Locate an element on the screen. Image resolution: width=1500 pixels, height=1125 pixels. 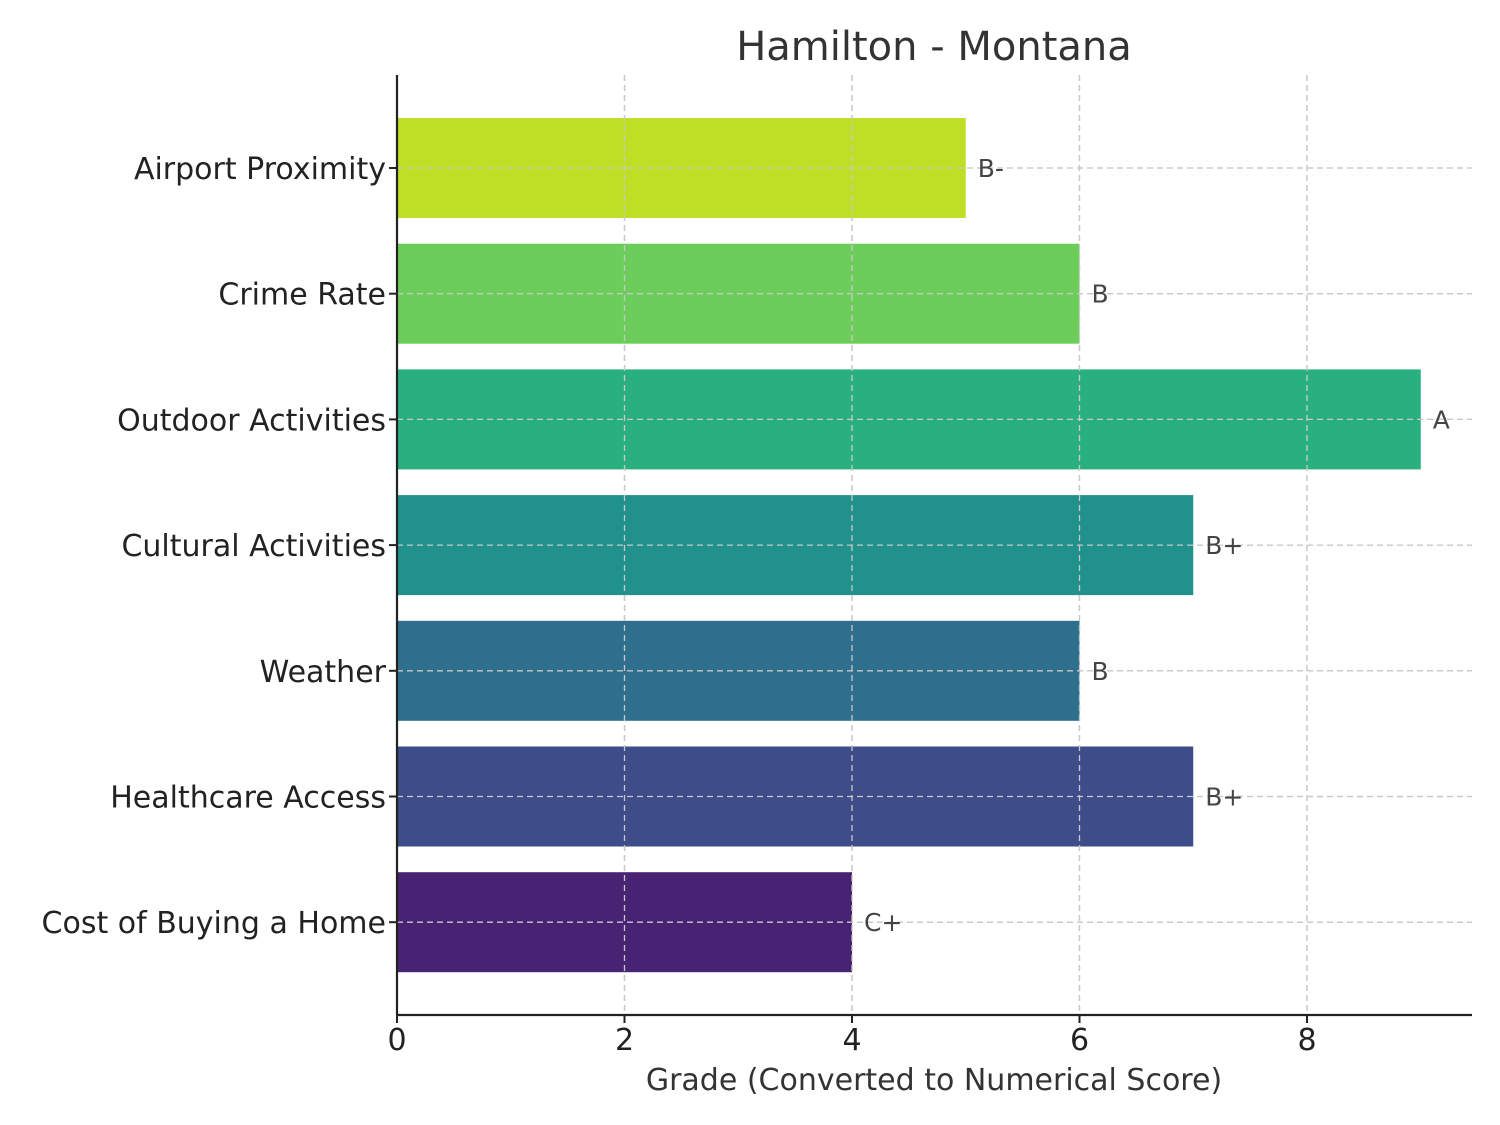
x-tick-label: 2 is located at coordinates (624, 1040).